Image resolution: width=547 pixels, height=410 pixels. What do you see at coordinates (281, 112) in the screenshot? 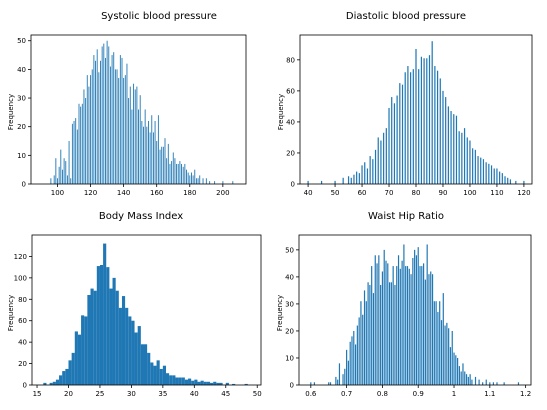
I see `y-axis-label: Frequency` at bounding box center [281, 112].